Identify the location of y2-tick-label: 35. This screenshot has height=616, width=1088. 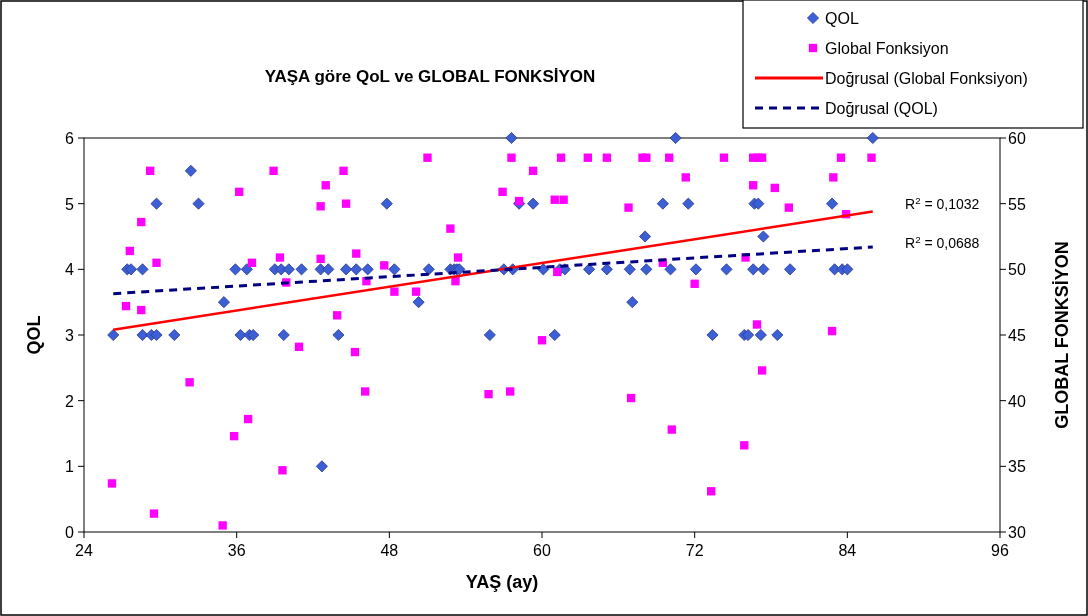
(1017, 467).